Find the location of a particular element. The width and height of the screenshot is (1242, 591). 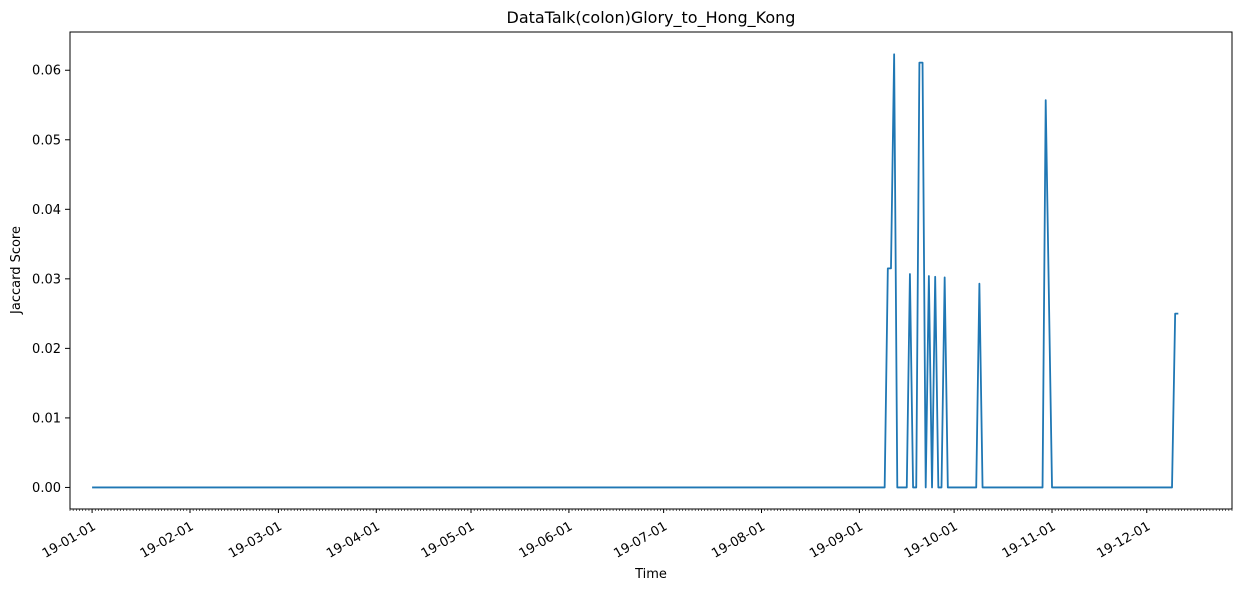

x-tick-label: 19-05-01 is located at coordinates (448, 540).